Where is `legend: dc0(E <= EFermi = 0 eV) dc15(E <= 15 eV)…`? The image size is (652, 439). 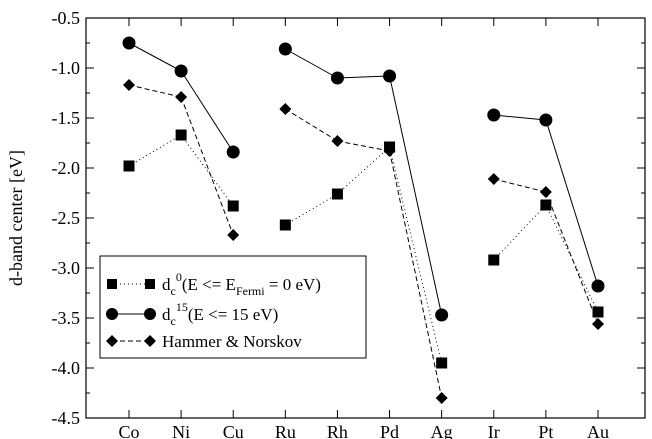
legend: dc0(E <= EFermi = 0 eV) dc15(E <= 15 eV)… is located at coordinates (233, 307).